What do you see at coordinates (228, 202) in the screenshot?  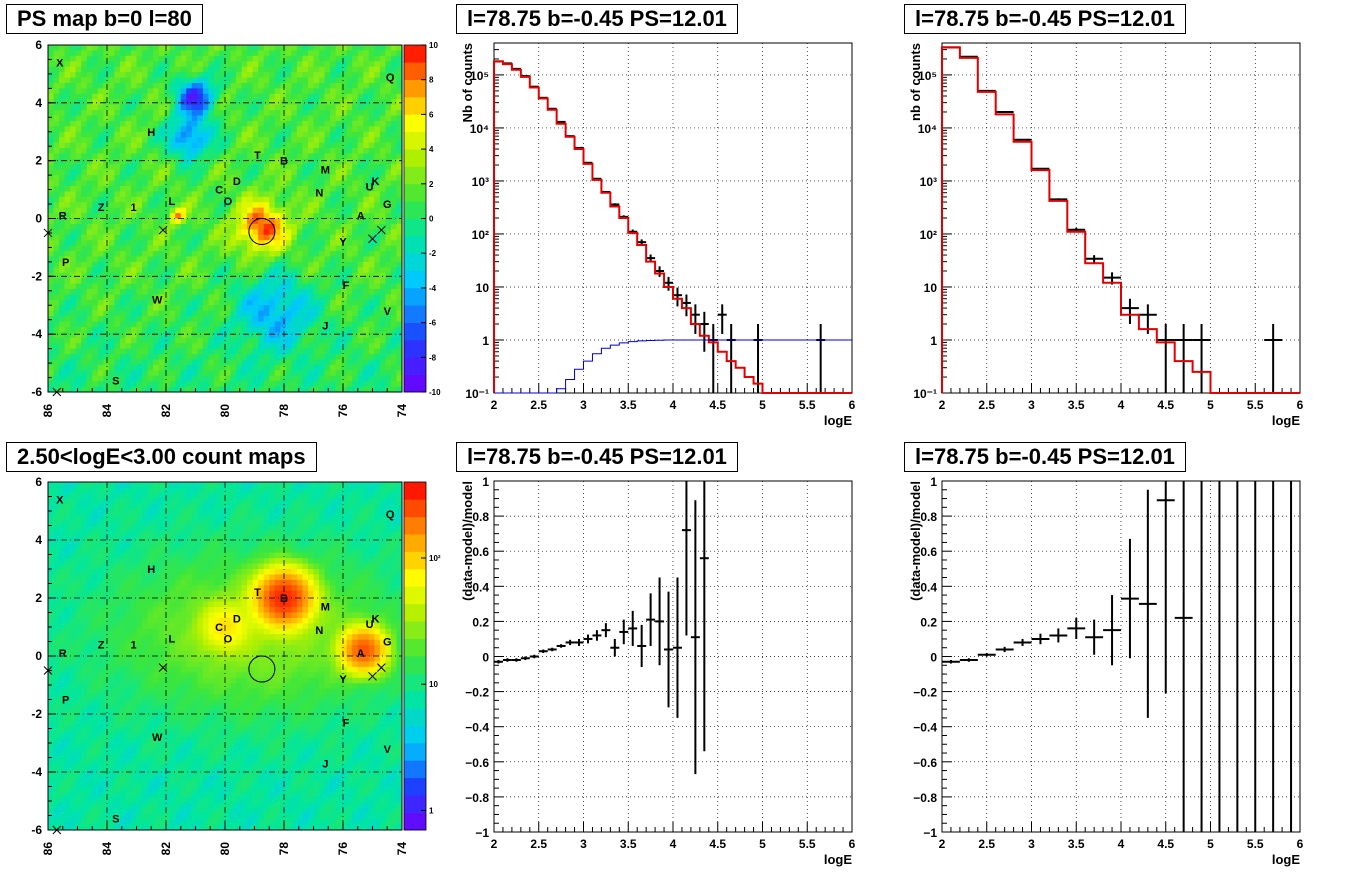 I see `map1-source-label: O` at bounding box center [228, 202].